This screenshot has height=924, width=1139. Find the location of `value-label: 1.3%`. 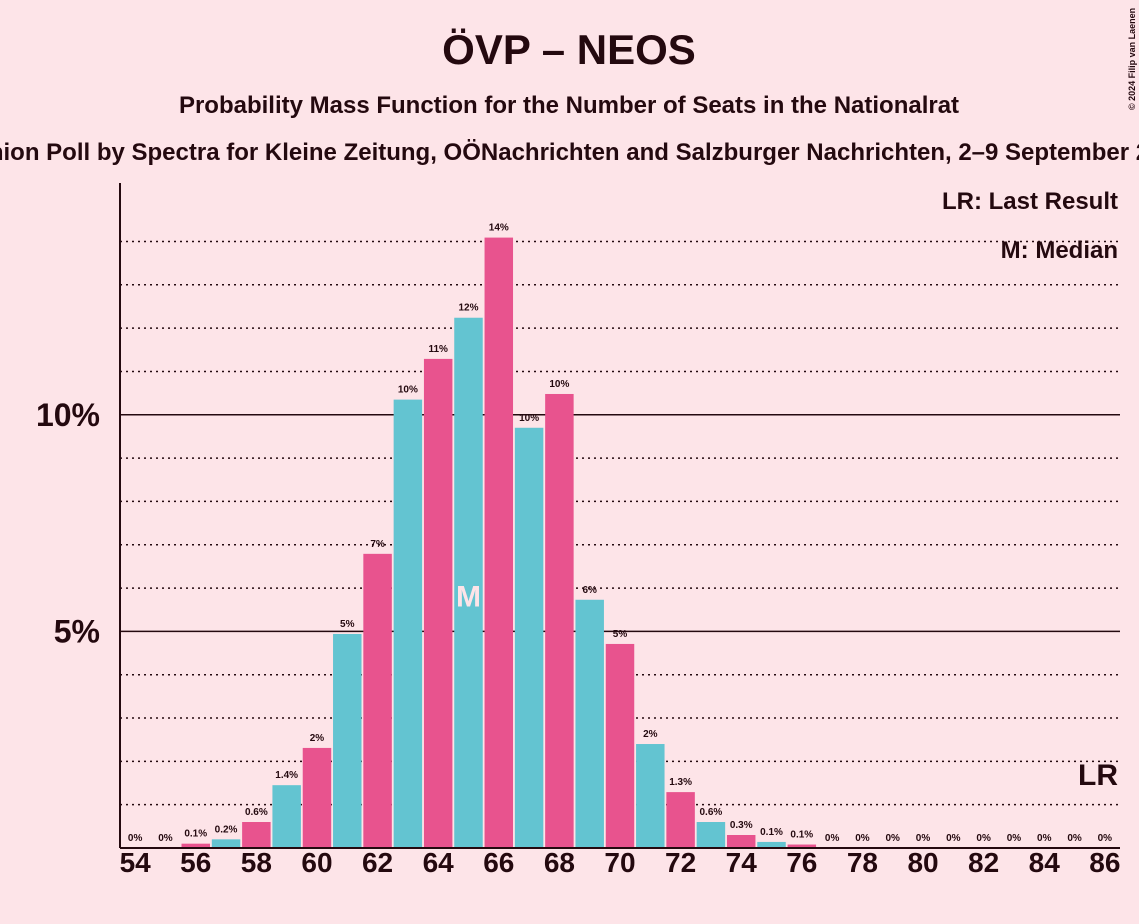

value-label: 1.3% is located at coordinates (680, 782).